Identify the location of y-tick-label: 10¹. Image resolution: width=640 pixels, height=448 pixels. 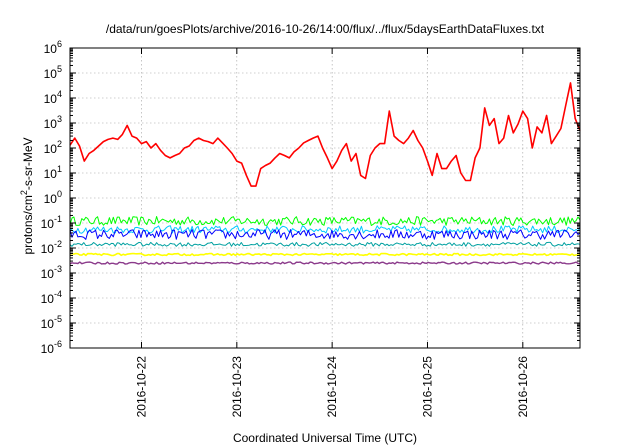
(53, 172).